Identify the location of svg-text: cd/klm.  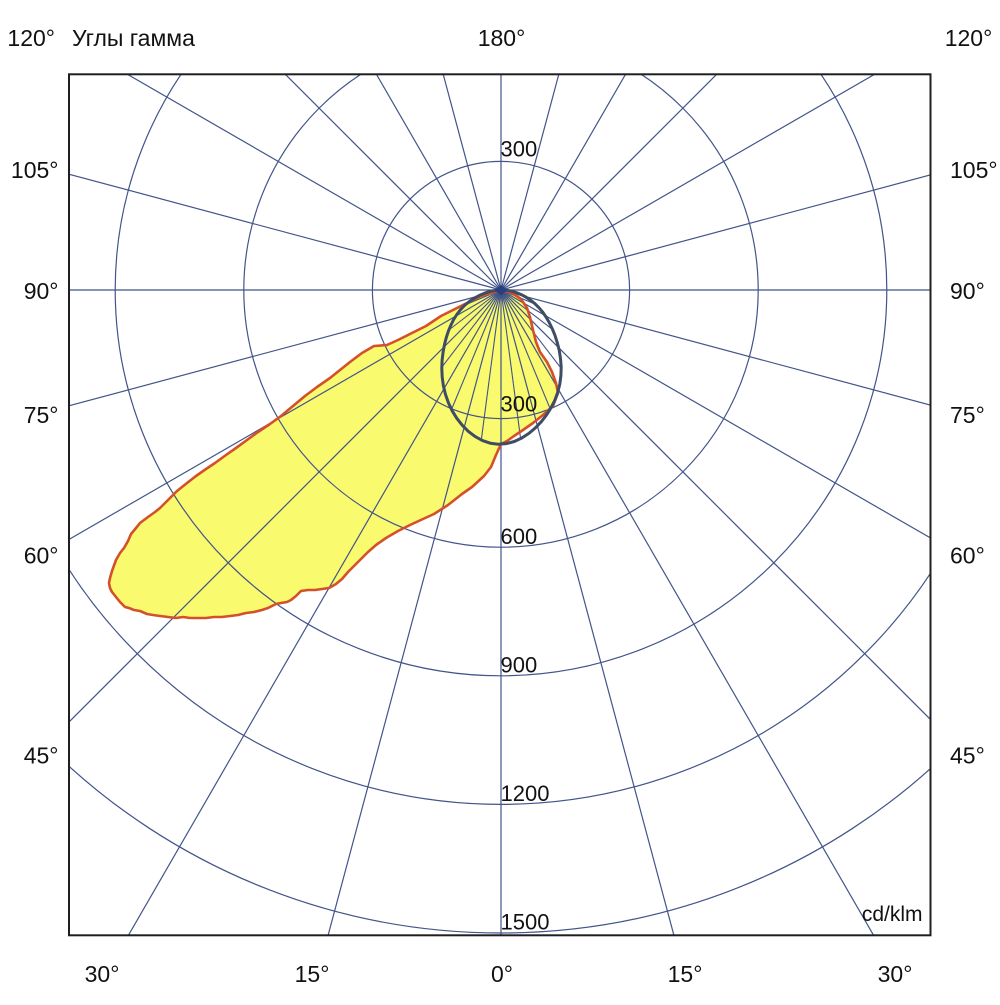
(892, 914).